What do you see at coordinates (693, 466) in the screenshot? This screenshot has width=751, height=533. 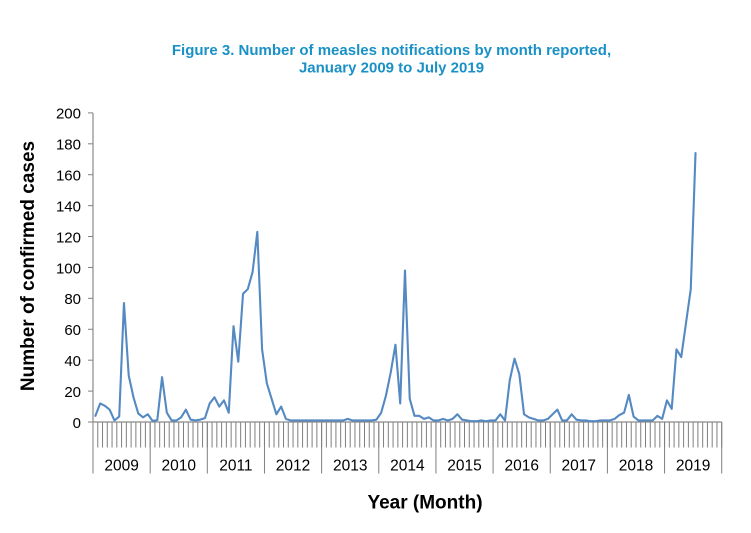 I see `svg-text: 2019` at bounding box center [693, 466].